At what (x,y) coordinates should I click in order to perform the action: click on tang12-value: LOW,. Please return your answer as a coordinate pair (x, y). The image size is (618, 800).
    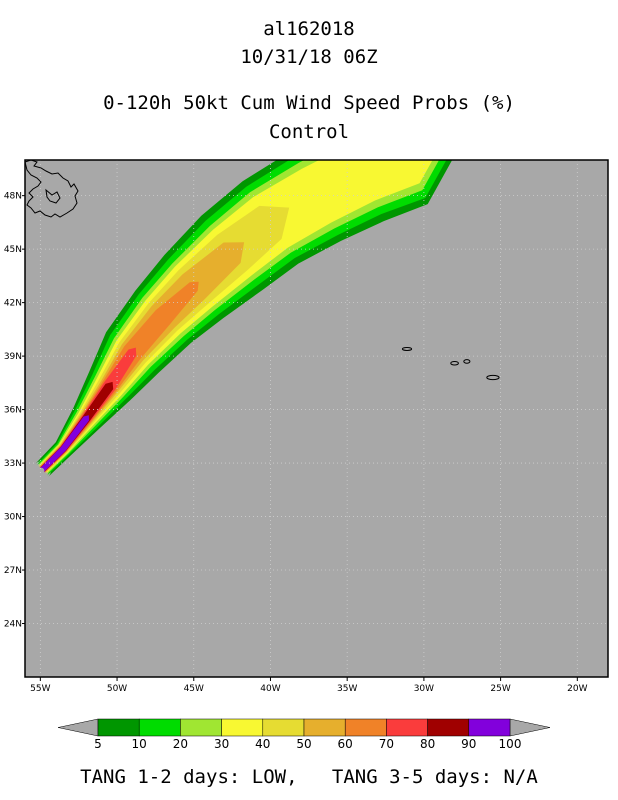
    Looking at the image, I should click on (274, 777).